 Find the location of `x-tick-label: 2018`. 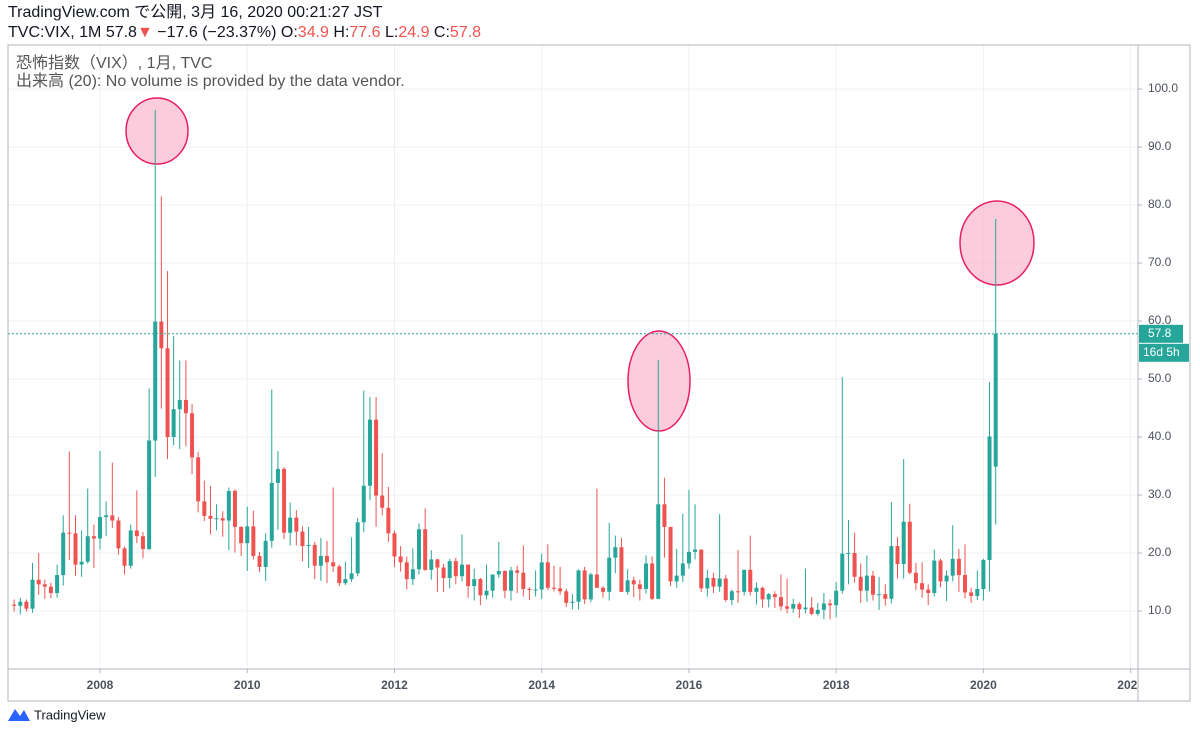

x-tick-label: 2018 is located at coordinates (836, 685).